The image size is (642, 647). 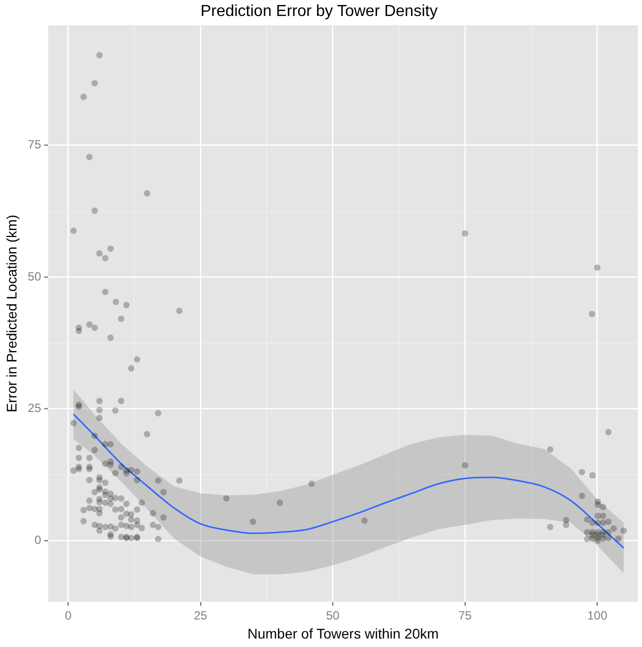 I want to click on x-tick-label: 50, so click(x=333, y=615).